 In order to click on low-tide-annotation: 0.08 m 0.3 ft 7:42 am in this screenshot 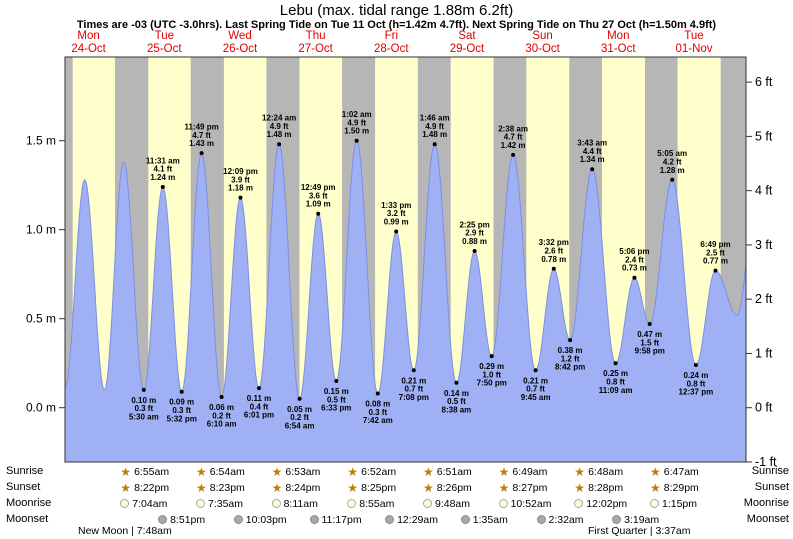, I will do `click(378, 413)`.